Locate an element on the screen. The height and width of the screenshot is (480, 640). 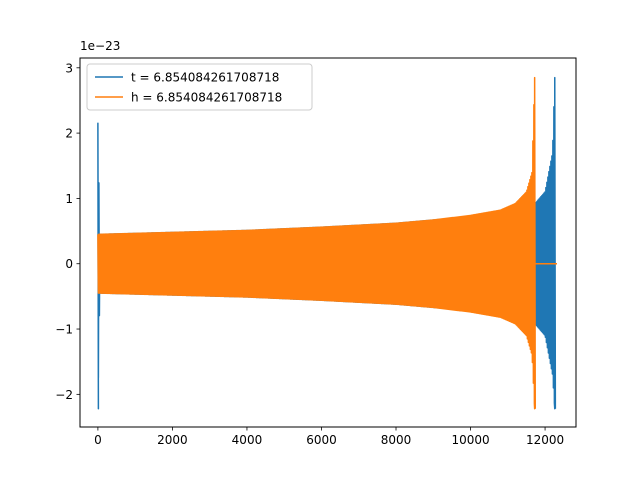
y-tick-label: 3 is located at coordinates (69, 68).